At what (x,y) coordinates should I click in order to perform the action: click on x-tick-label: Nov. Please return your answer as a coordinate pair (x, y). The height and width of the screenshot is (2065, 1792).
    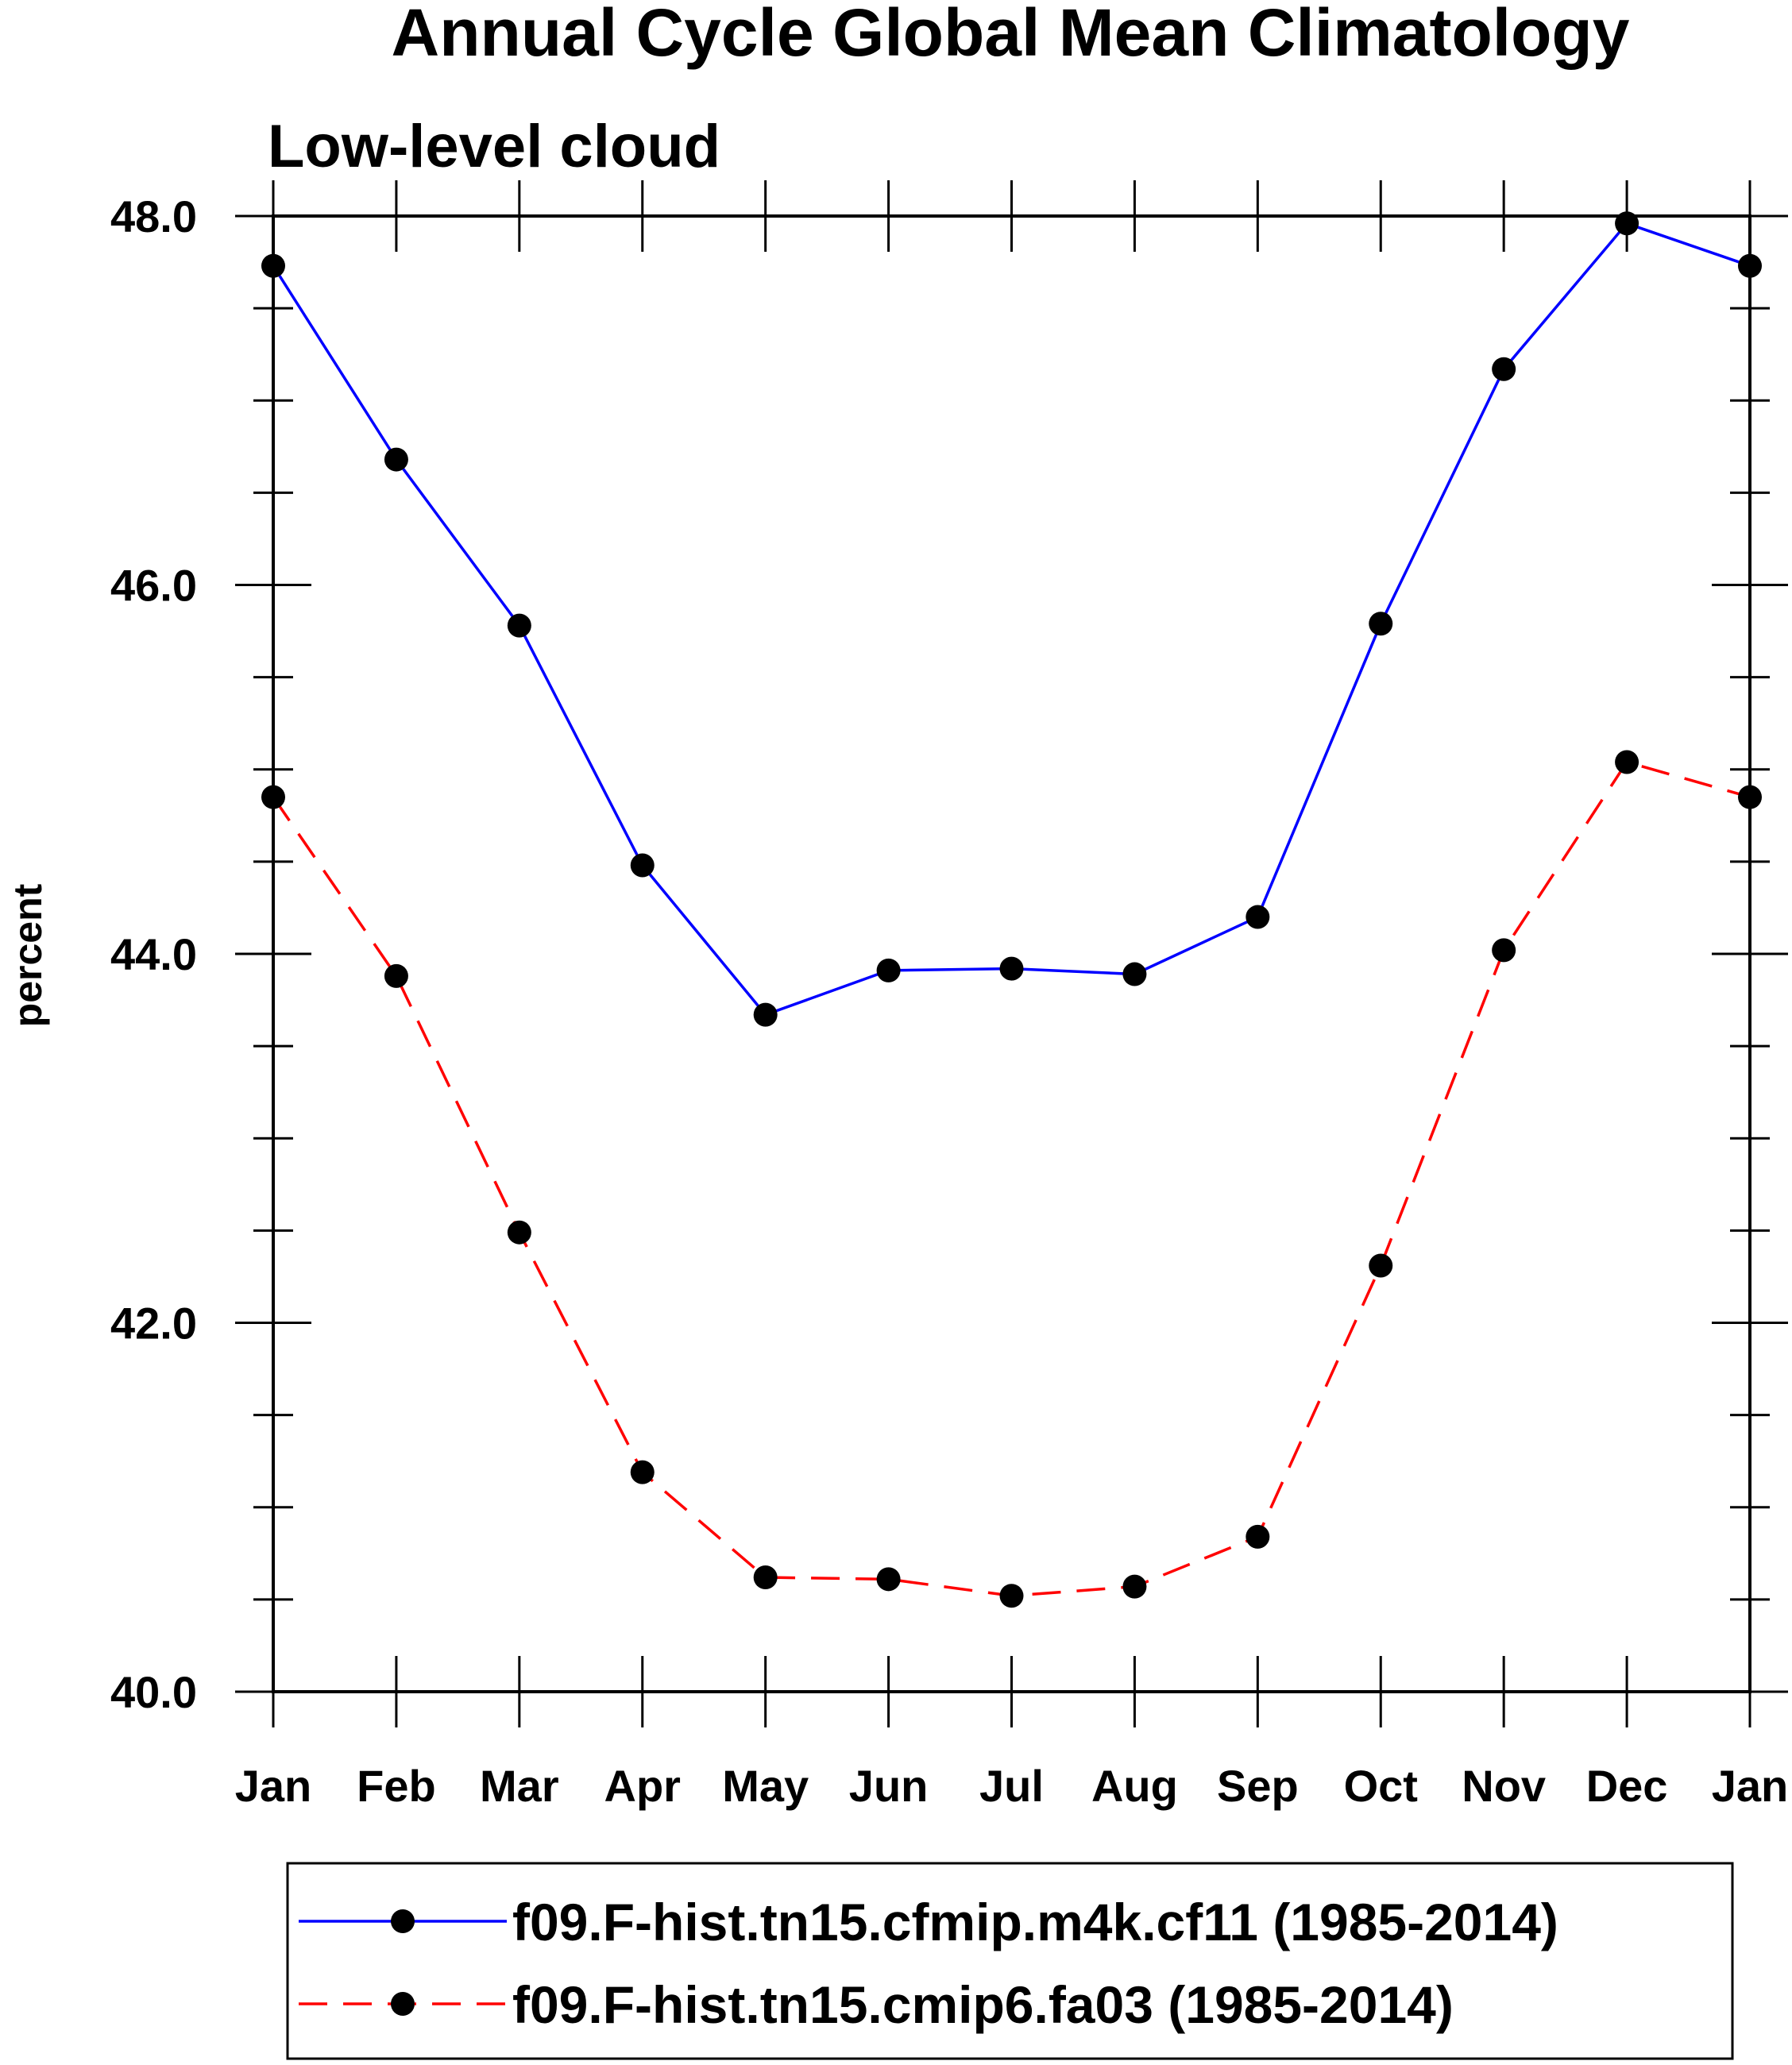
    Looking at the image, I should click on (1504, 1786).